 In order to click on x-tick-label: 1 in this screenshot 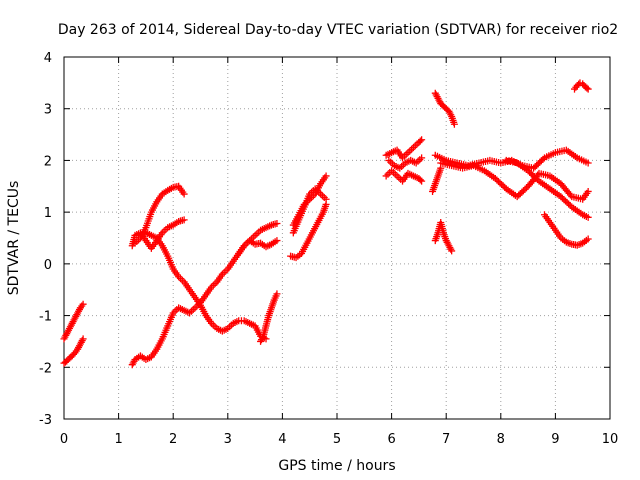, I will do `click(118, 439)`.